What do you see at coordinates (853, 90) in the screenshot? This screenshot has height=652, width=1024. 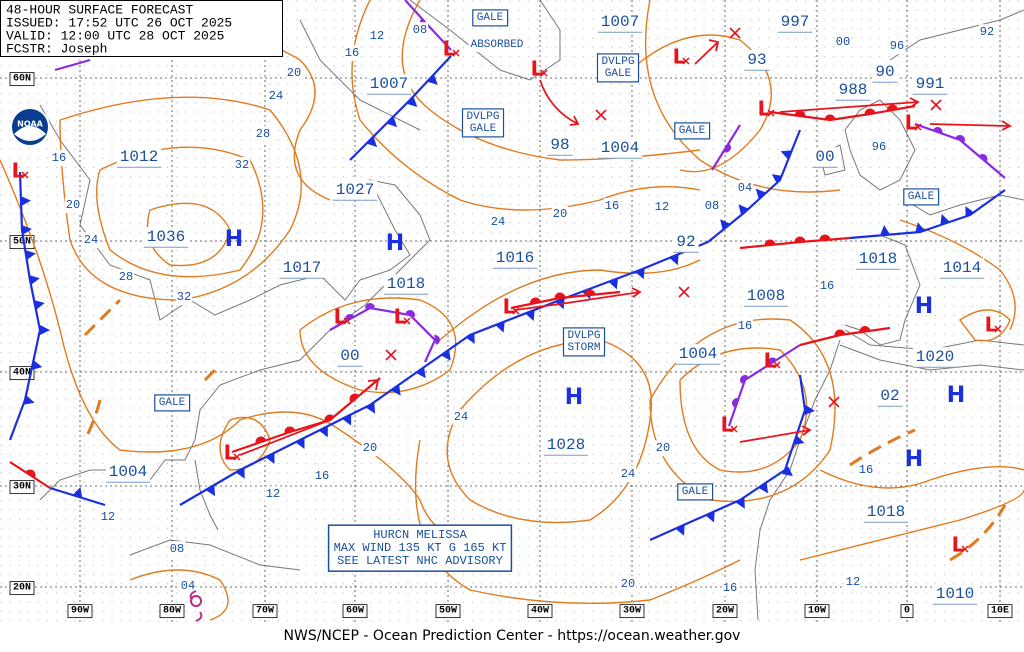 I see `pressure-label: 988` at bounding box center [853, 90].